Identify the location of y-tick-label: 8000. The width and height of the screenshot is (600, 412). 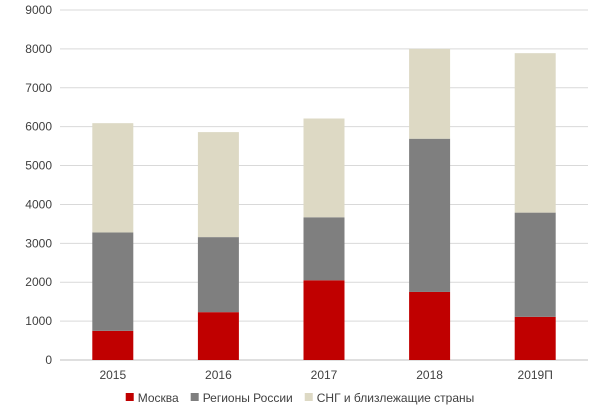
(38, 49).